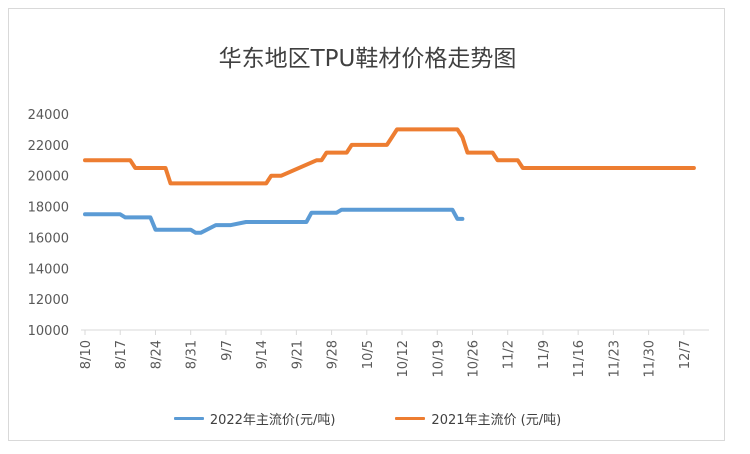  What do you see at coordinates (389, 156) in the screenshot?
I see `series-line-2021` at bounding box center [389, 156].